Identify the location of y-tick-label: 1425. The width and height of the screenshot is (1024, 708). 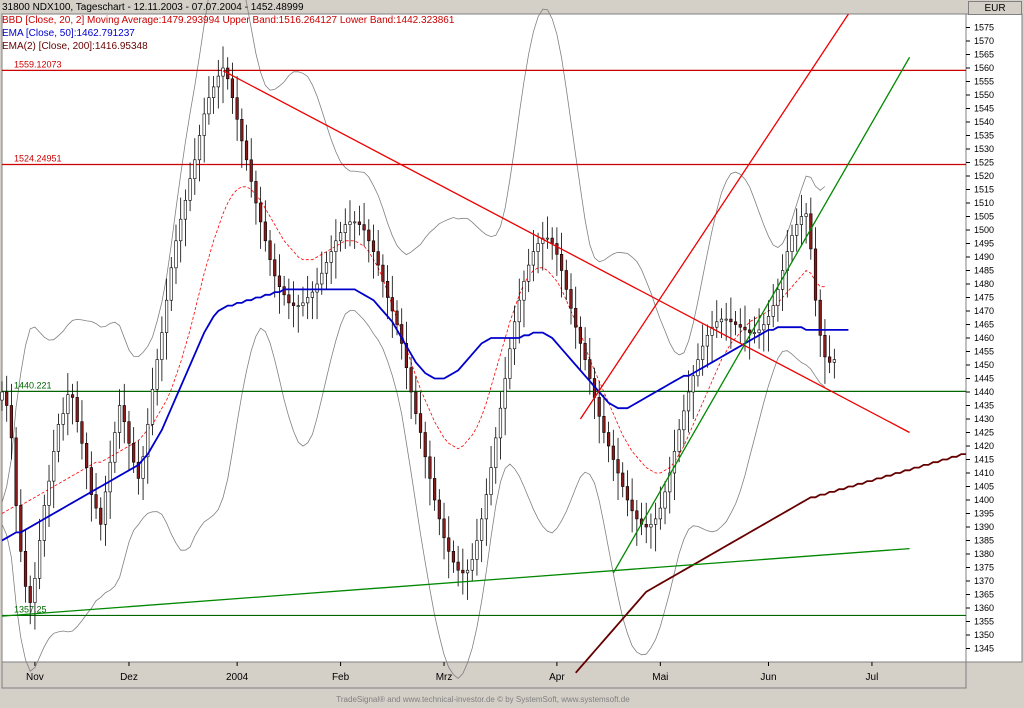
(984, 433).